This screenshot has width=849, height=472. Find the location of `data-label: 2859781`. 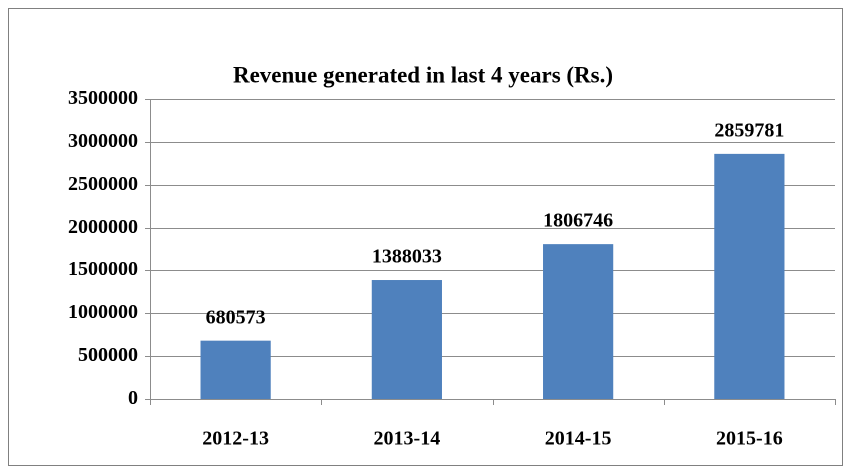

data-label: 2859781 is located at coordinates (749, 130).